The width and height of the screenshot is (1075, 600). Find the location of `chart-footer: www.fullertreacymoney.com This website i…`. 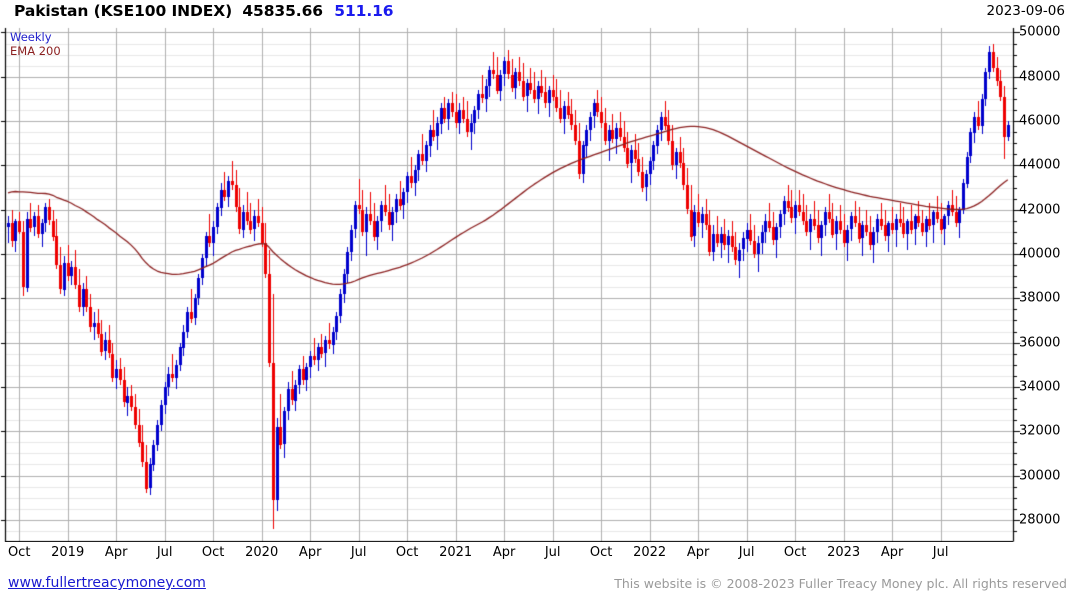

chart-footer: www.fullertreacymoney.com This website i… is located at coordinates (537, 586).